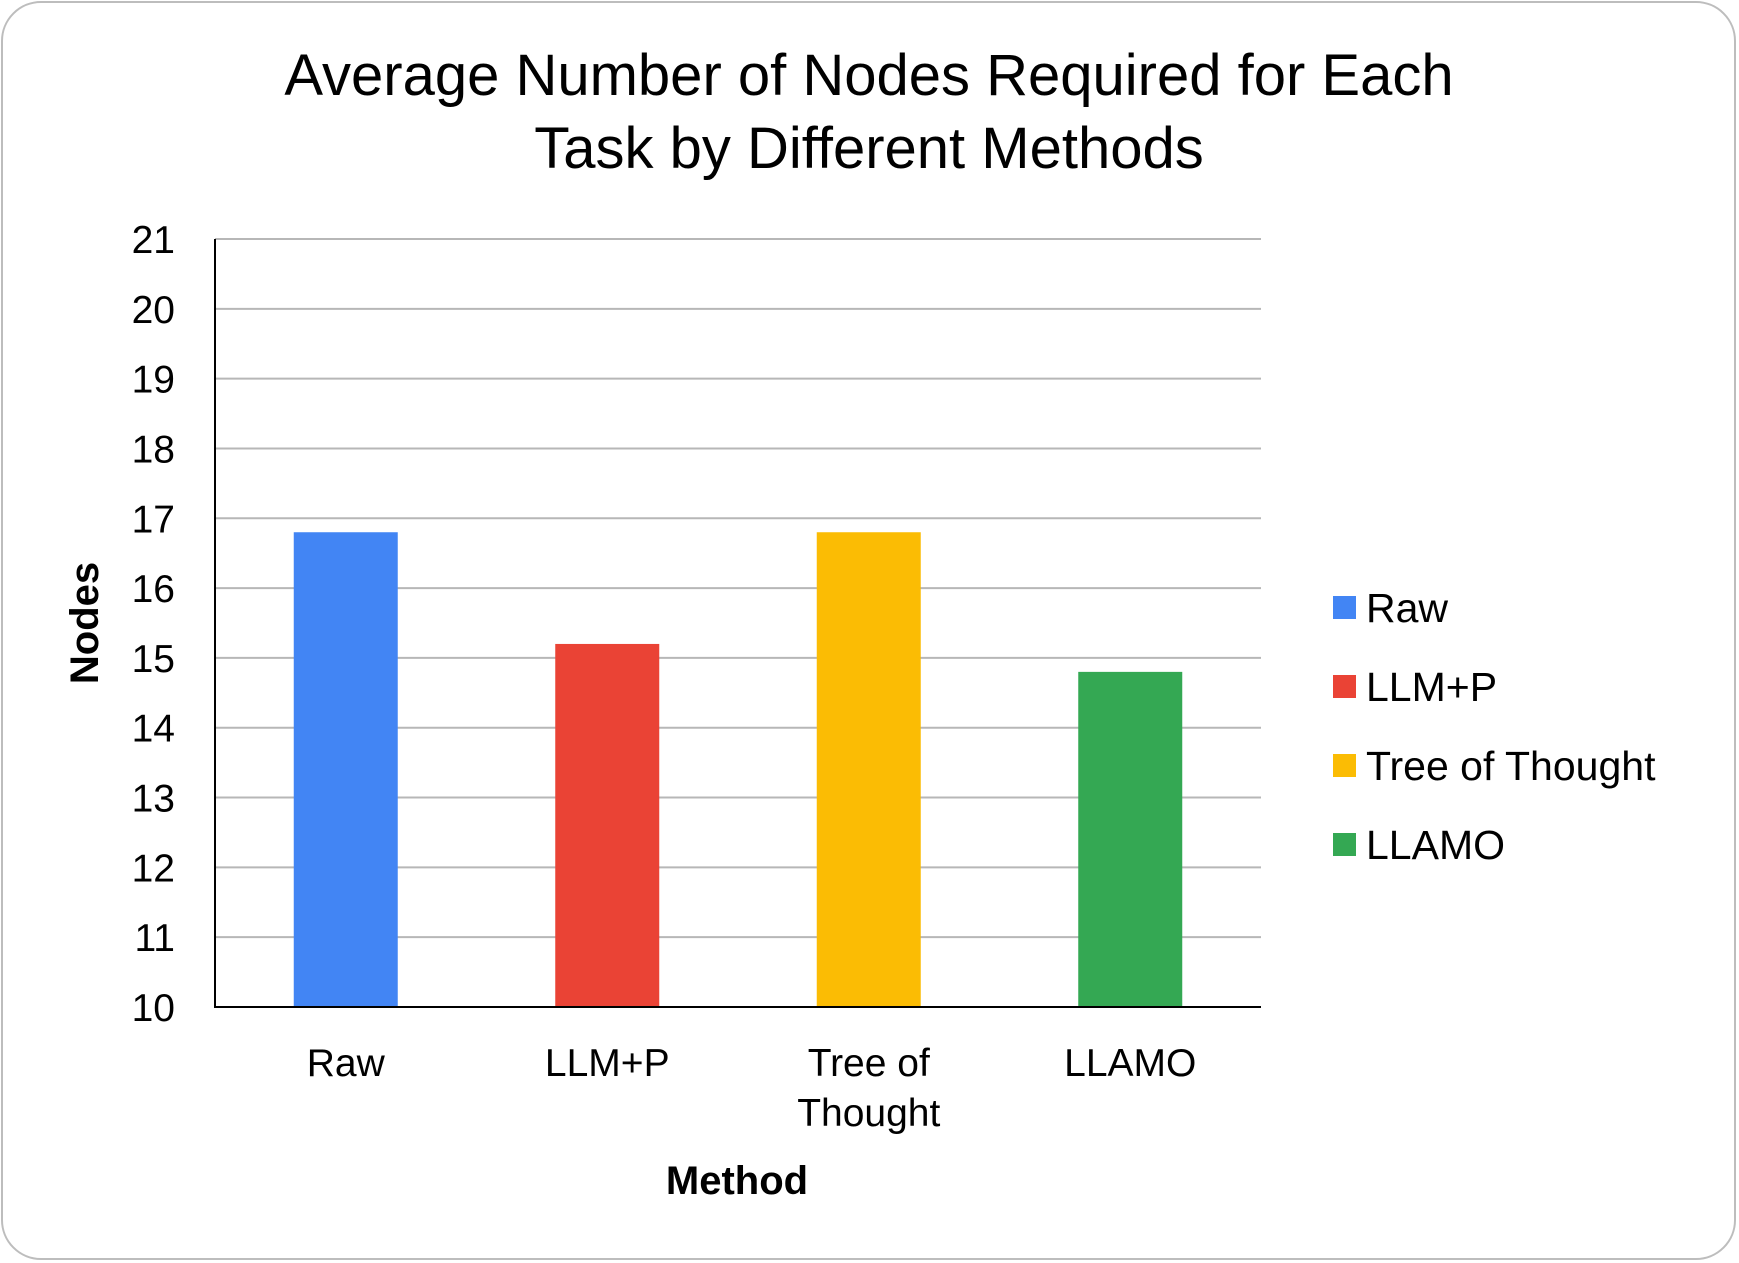 Image resolution: width=1739 pixels, height=1263 pixels. I want to click on y-axis-title: Nodes, so click(85, 623).